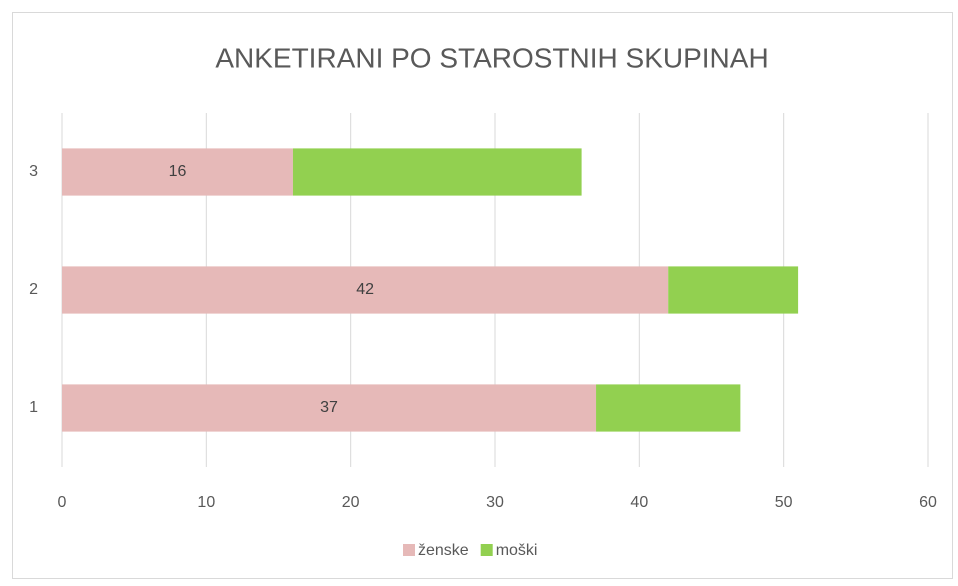 The image size is (958, 586). What do you see at coordinates (639, 502) in the screenshot?
I see `x-tick-label: 40` at bounding box center [639, 502].